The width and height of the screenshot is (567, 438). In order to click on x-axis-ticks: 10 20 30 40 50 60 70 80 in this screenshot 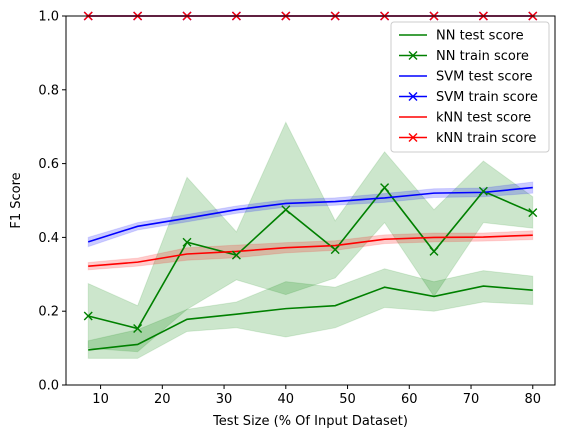, I will do `click(316, 396)`.